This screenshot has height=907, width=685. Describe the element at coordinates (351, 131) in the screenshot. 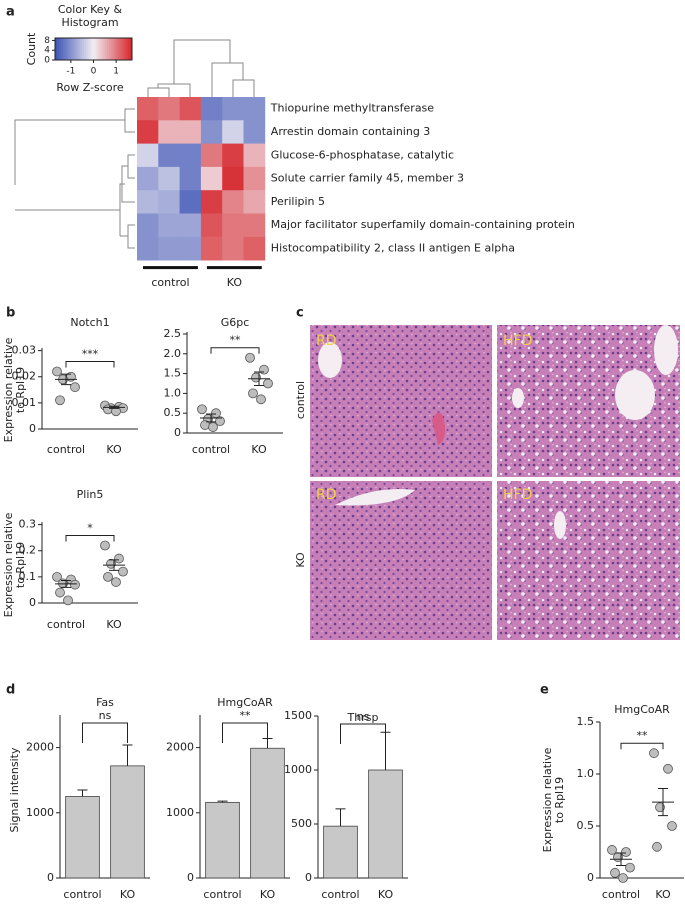

I see `row-label: Arrestin domain containing 3` at that location.